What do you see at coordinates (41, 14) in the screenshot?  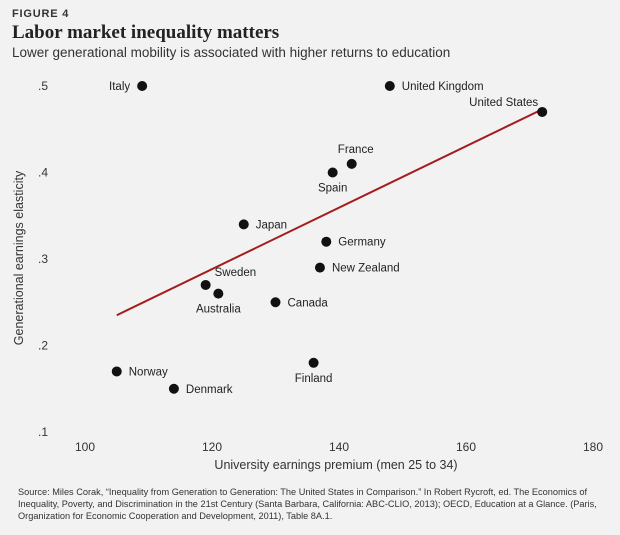 I see `figure-label: FIGURE 4` at bounding box center [41, 14].